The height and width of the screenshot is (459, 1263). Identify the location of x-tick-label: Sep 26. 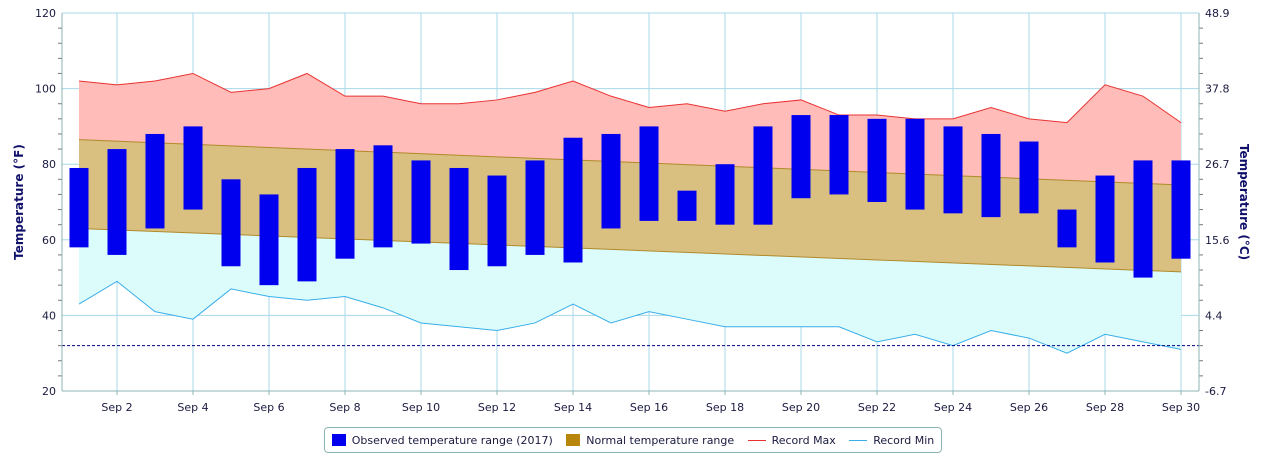
(1029, 407).